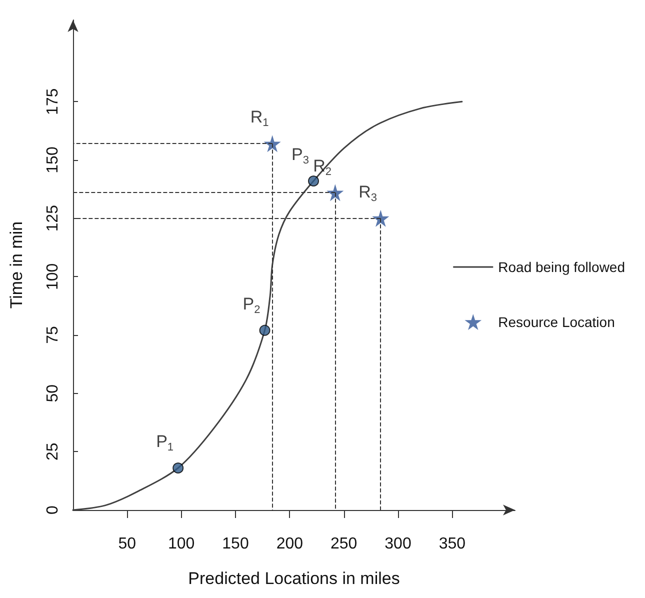  Describe the element at coordinates (452, 544) in the screenshot. I see `x-tick-label: 350` at that location.